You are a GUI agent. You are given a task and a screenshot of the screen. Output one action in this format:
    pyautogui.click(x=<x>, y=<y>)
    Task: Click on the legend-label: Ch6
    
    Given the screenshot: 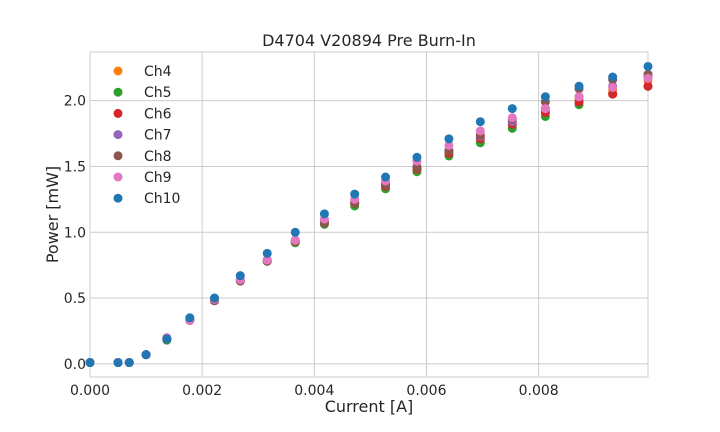 What is the action you would take?
    pyautogui.click(x=158, y=114)
    